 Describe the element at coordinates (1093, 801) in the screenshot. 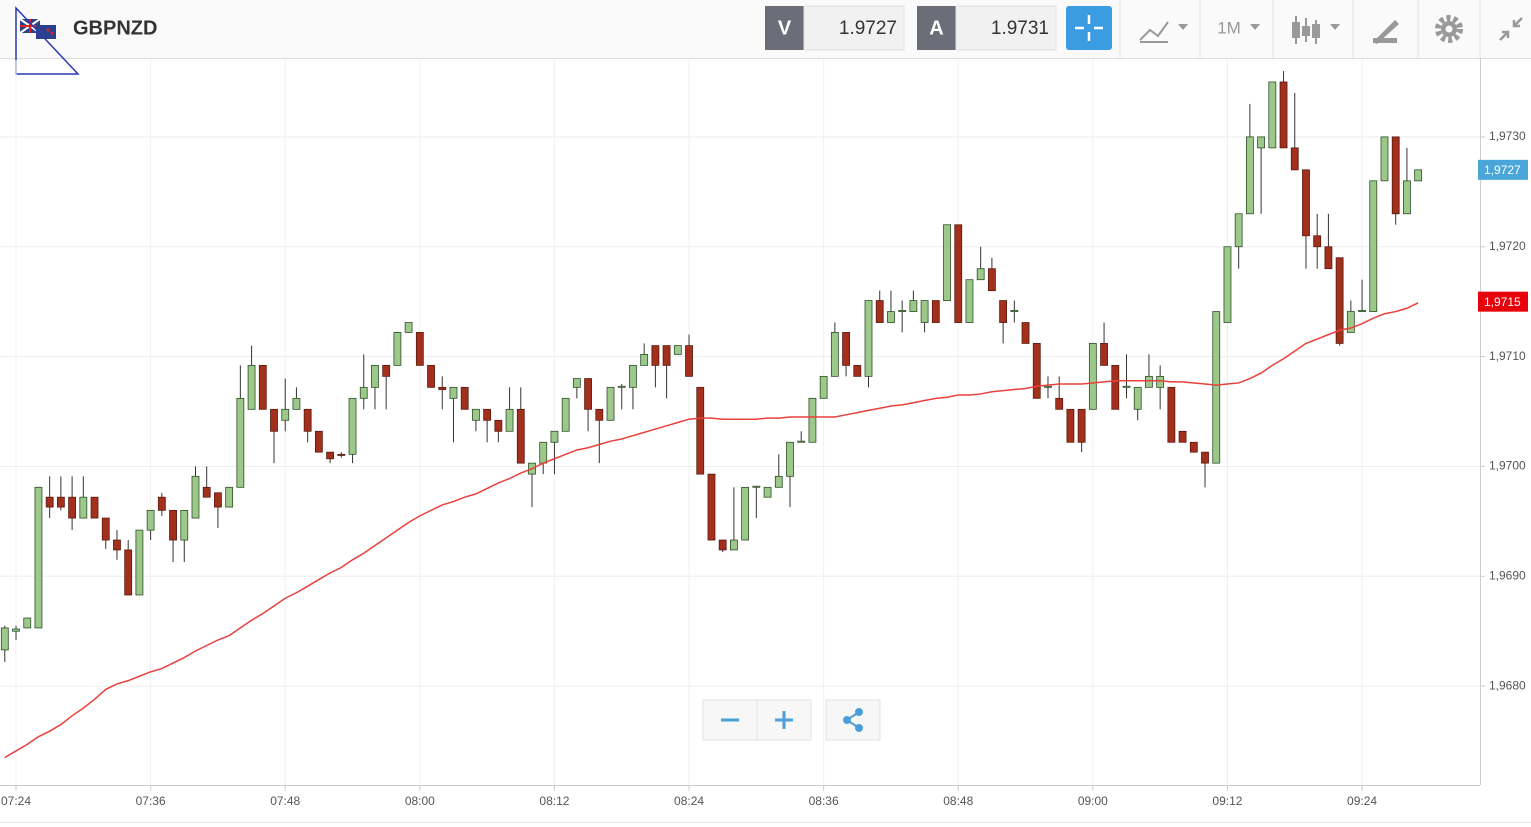

I see `x-tick-label: 09:00` at that location.